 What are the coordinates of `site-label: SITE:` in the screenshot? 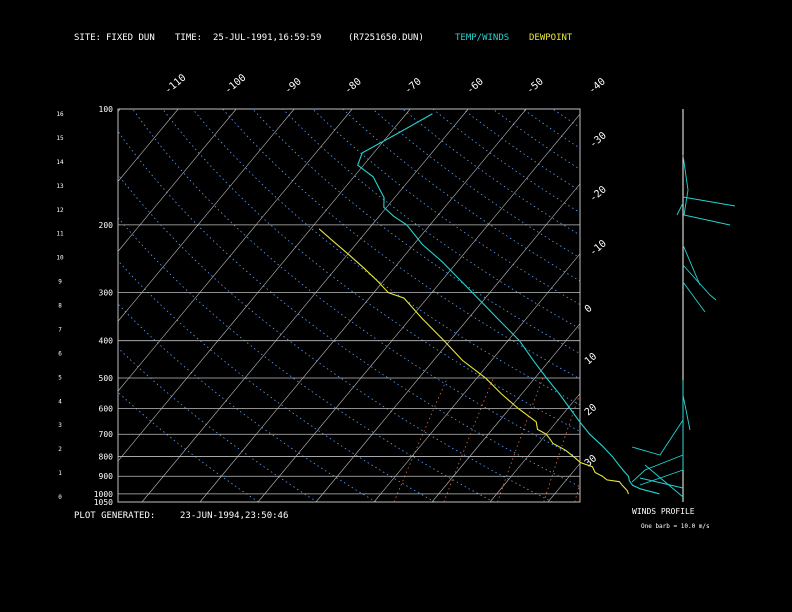 It's located at (88, 38).